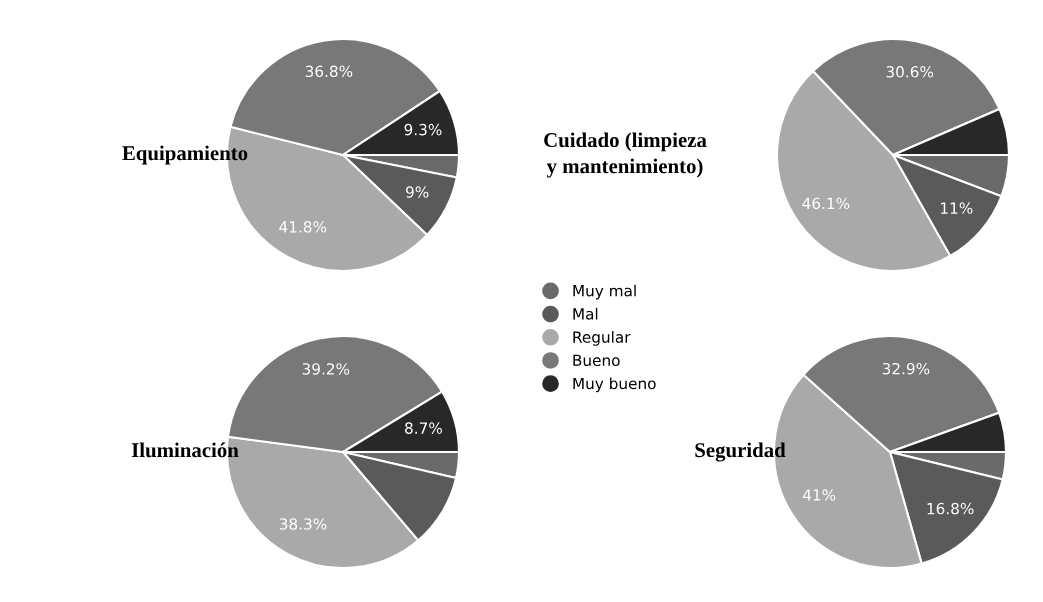 The width and height of the screenshot is (1043, 602). What do you see at coordinates (423, 428) in the screenshot?
I see `data-label: 8.7%` at bounding box center [423, 428].